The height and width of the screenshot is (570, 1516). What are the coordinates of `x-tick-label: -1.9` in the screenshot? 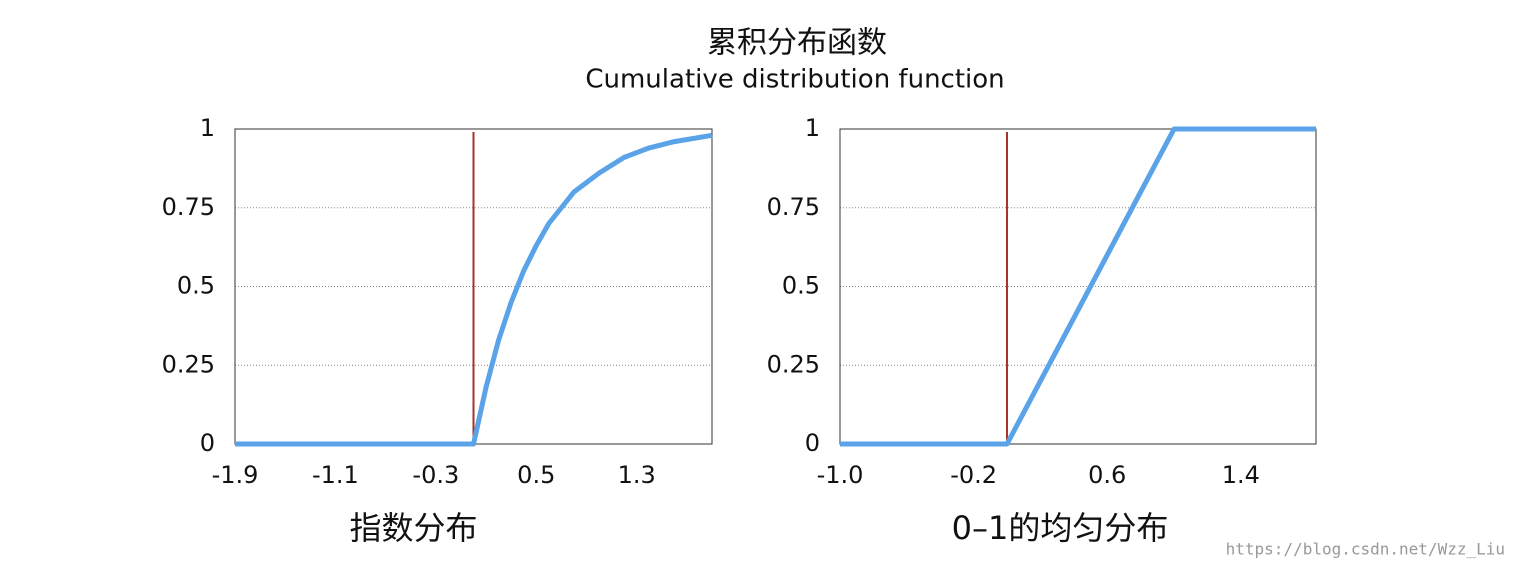 It's located at (235, 475).